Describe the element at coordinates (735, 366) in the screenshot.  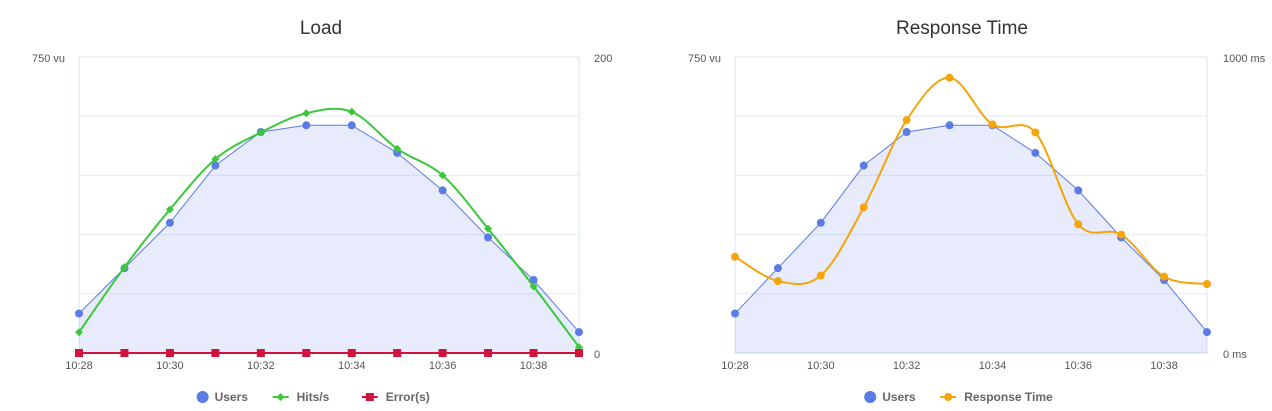
I see `rt-x-tick-label: 10:28` at that location.